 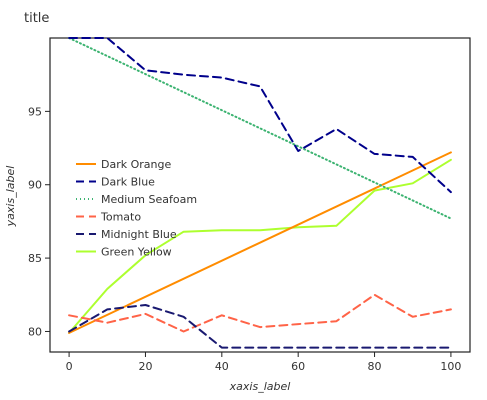 What do you see at coordinates (35, 331) in the screenshot?
I see `y-tick-label: 80` at bounding box center [35, 331].